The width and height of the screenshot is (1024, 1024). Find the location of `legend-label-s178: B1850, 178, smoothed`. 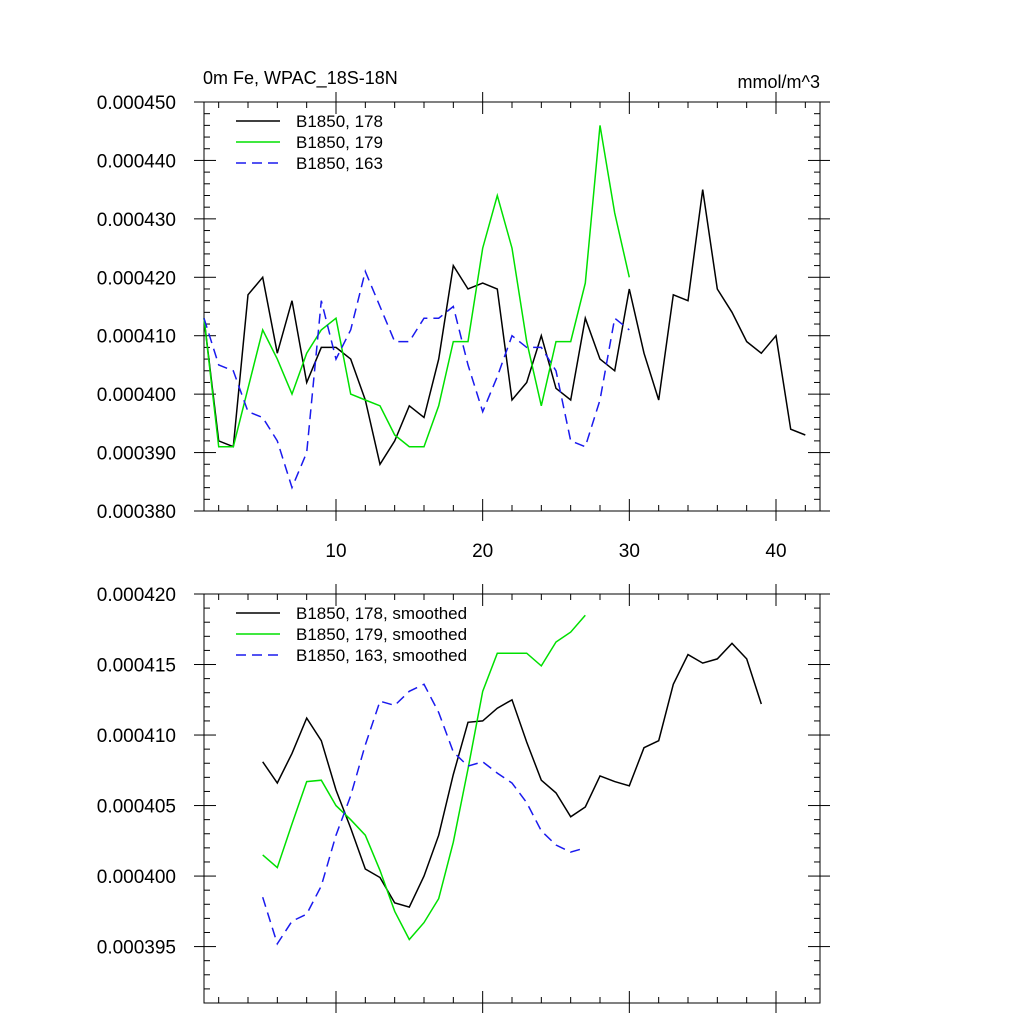

legend-label-s178: B1850, 178, smoothed is located at coordinates (381, 613).